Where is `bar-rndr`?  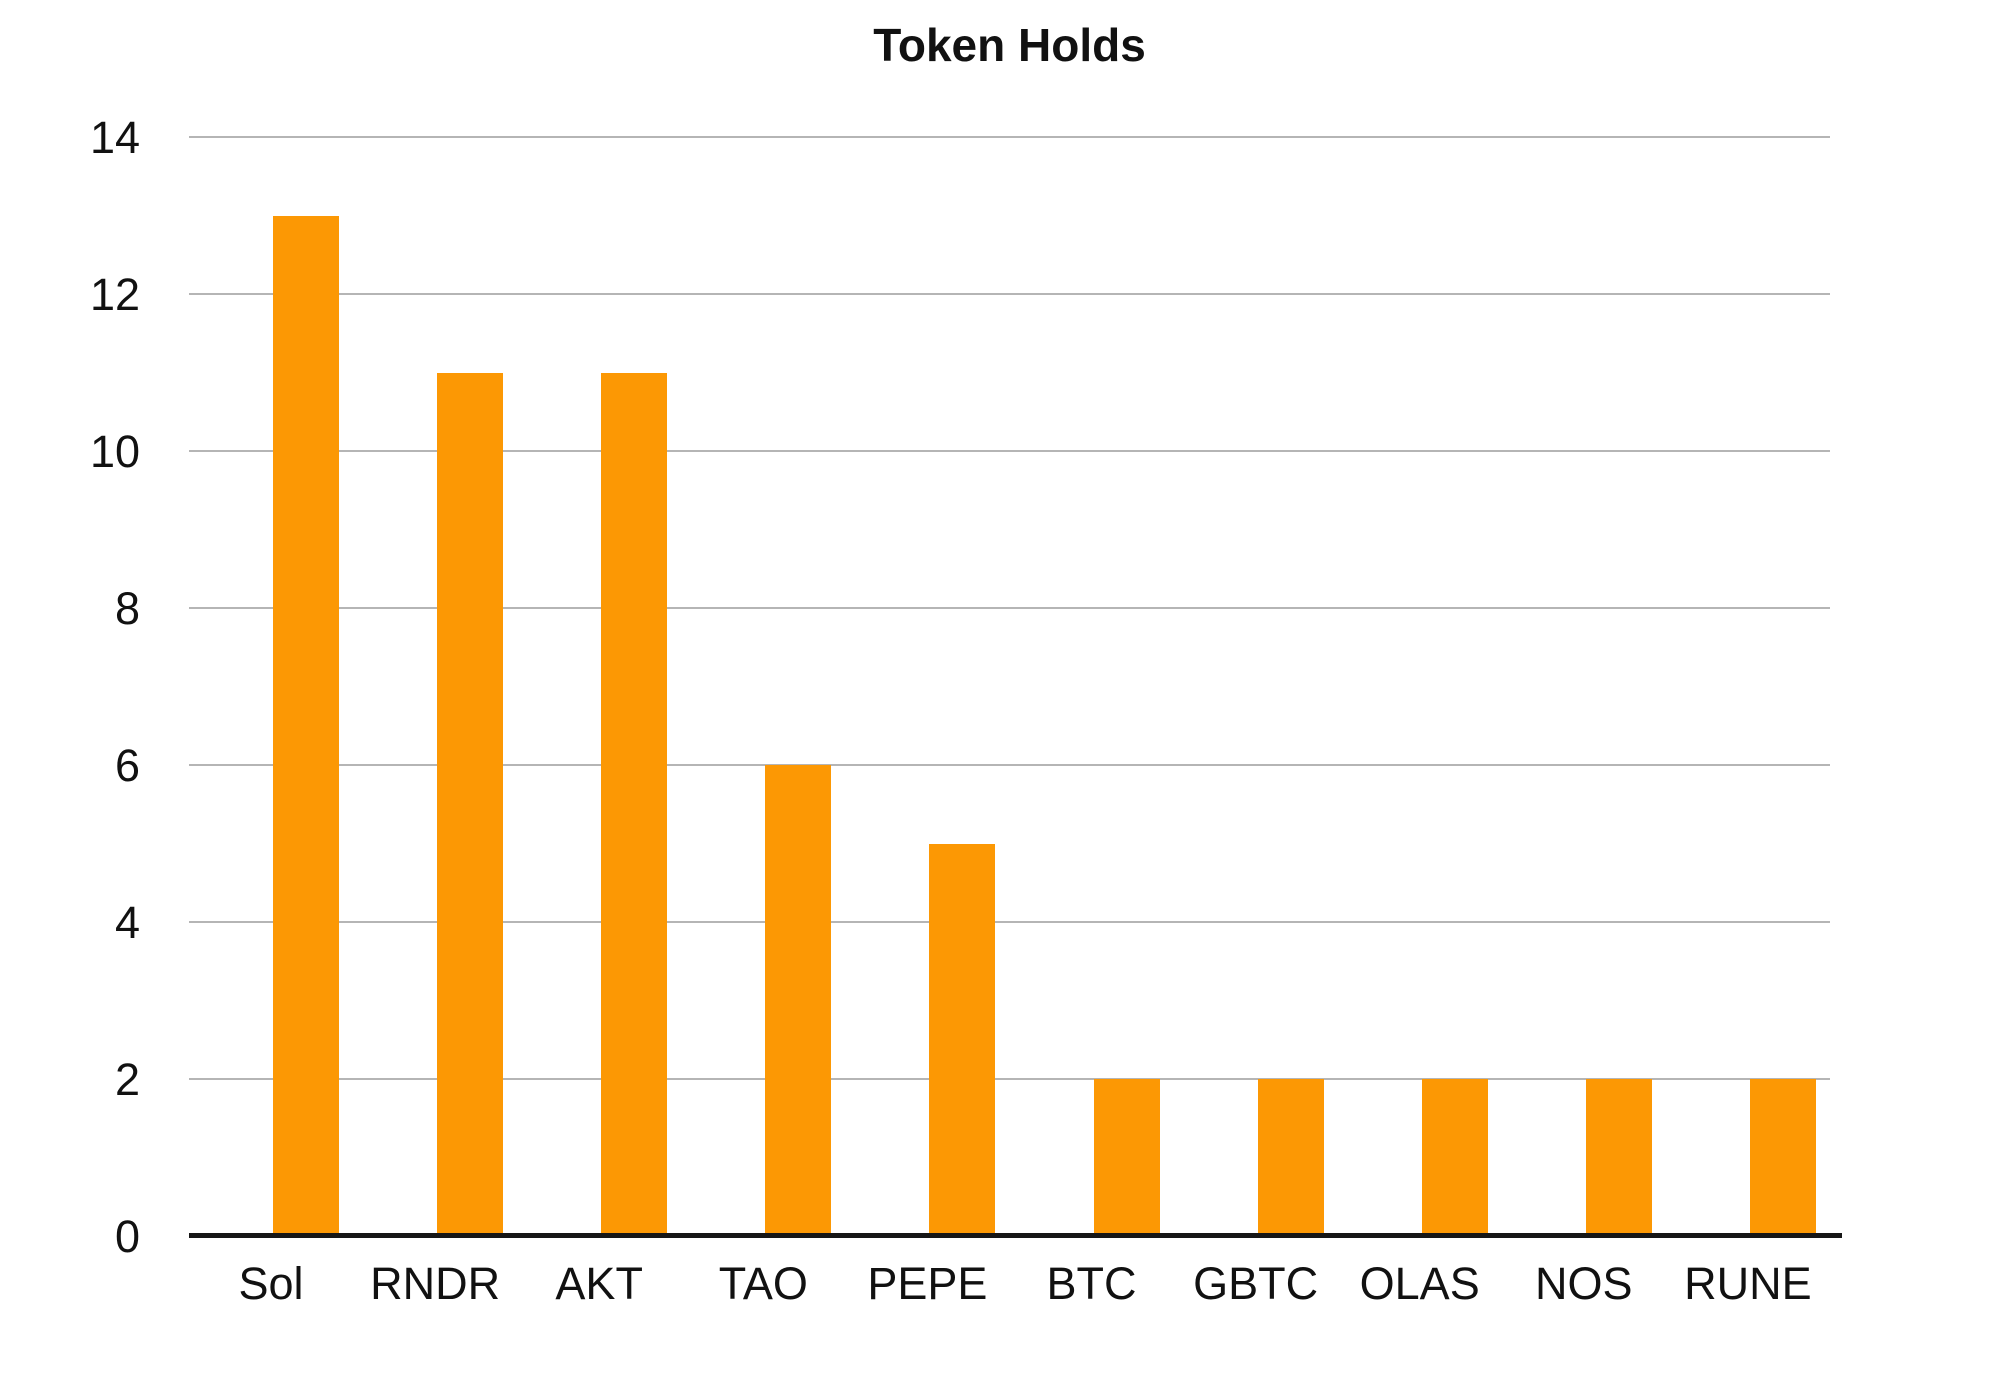 bar-rndr is located at coordinates (470, 804).